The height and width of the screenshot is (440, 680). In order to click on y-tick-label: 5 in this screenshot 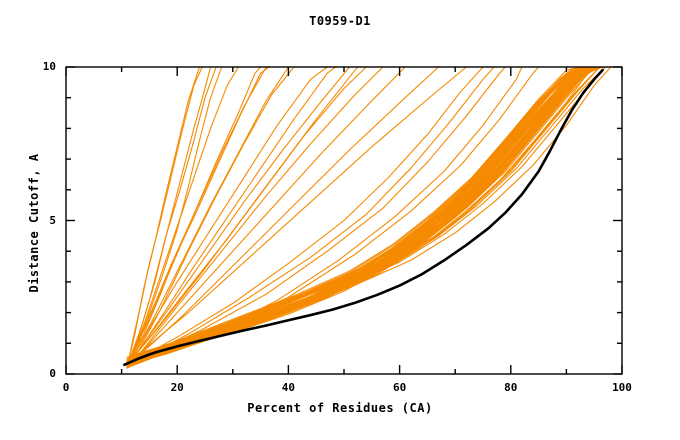, I will do `click(52, 220)`.